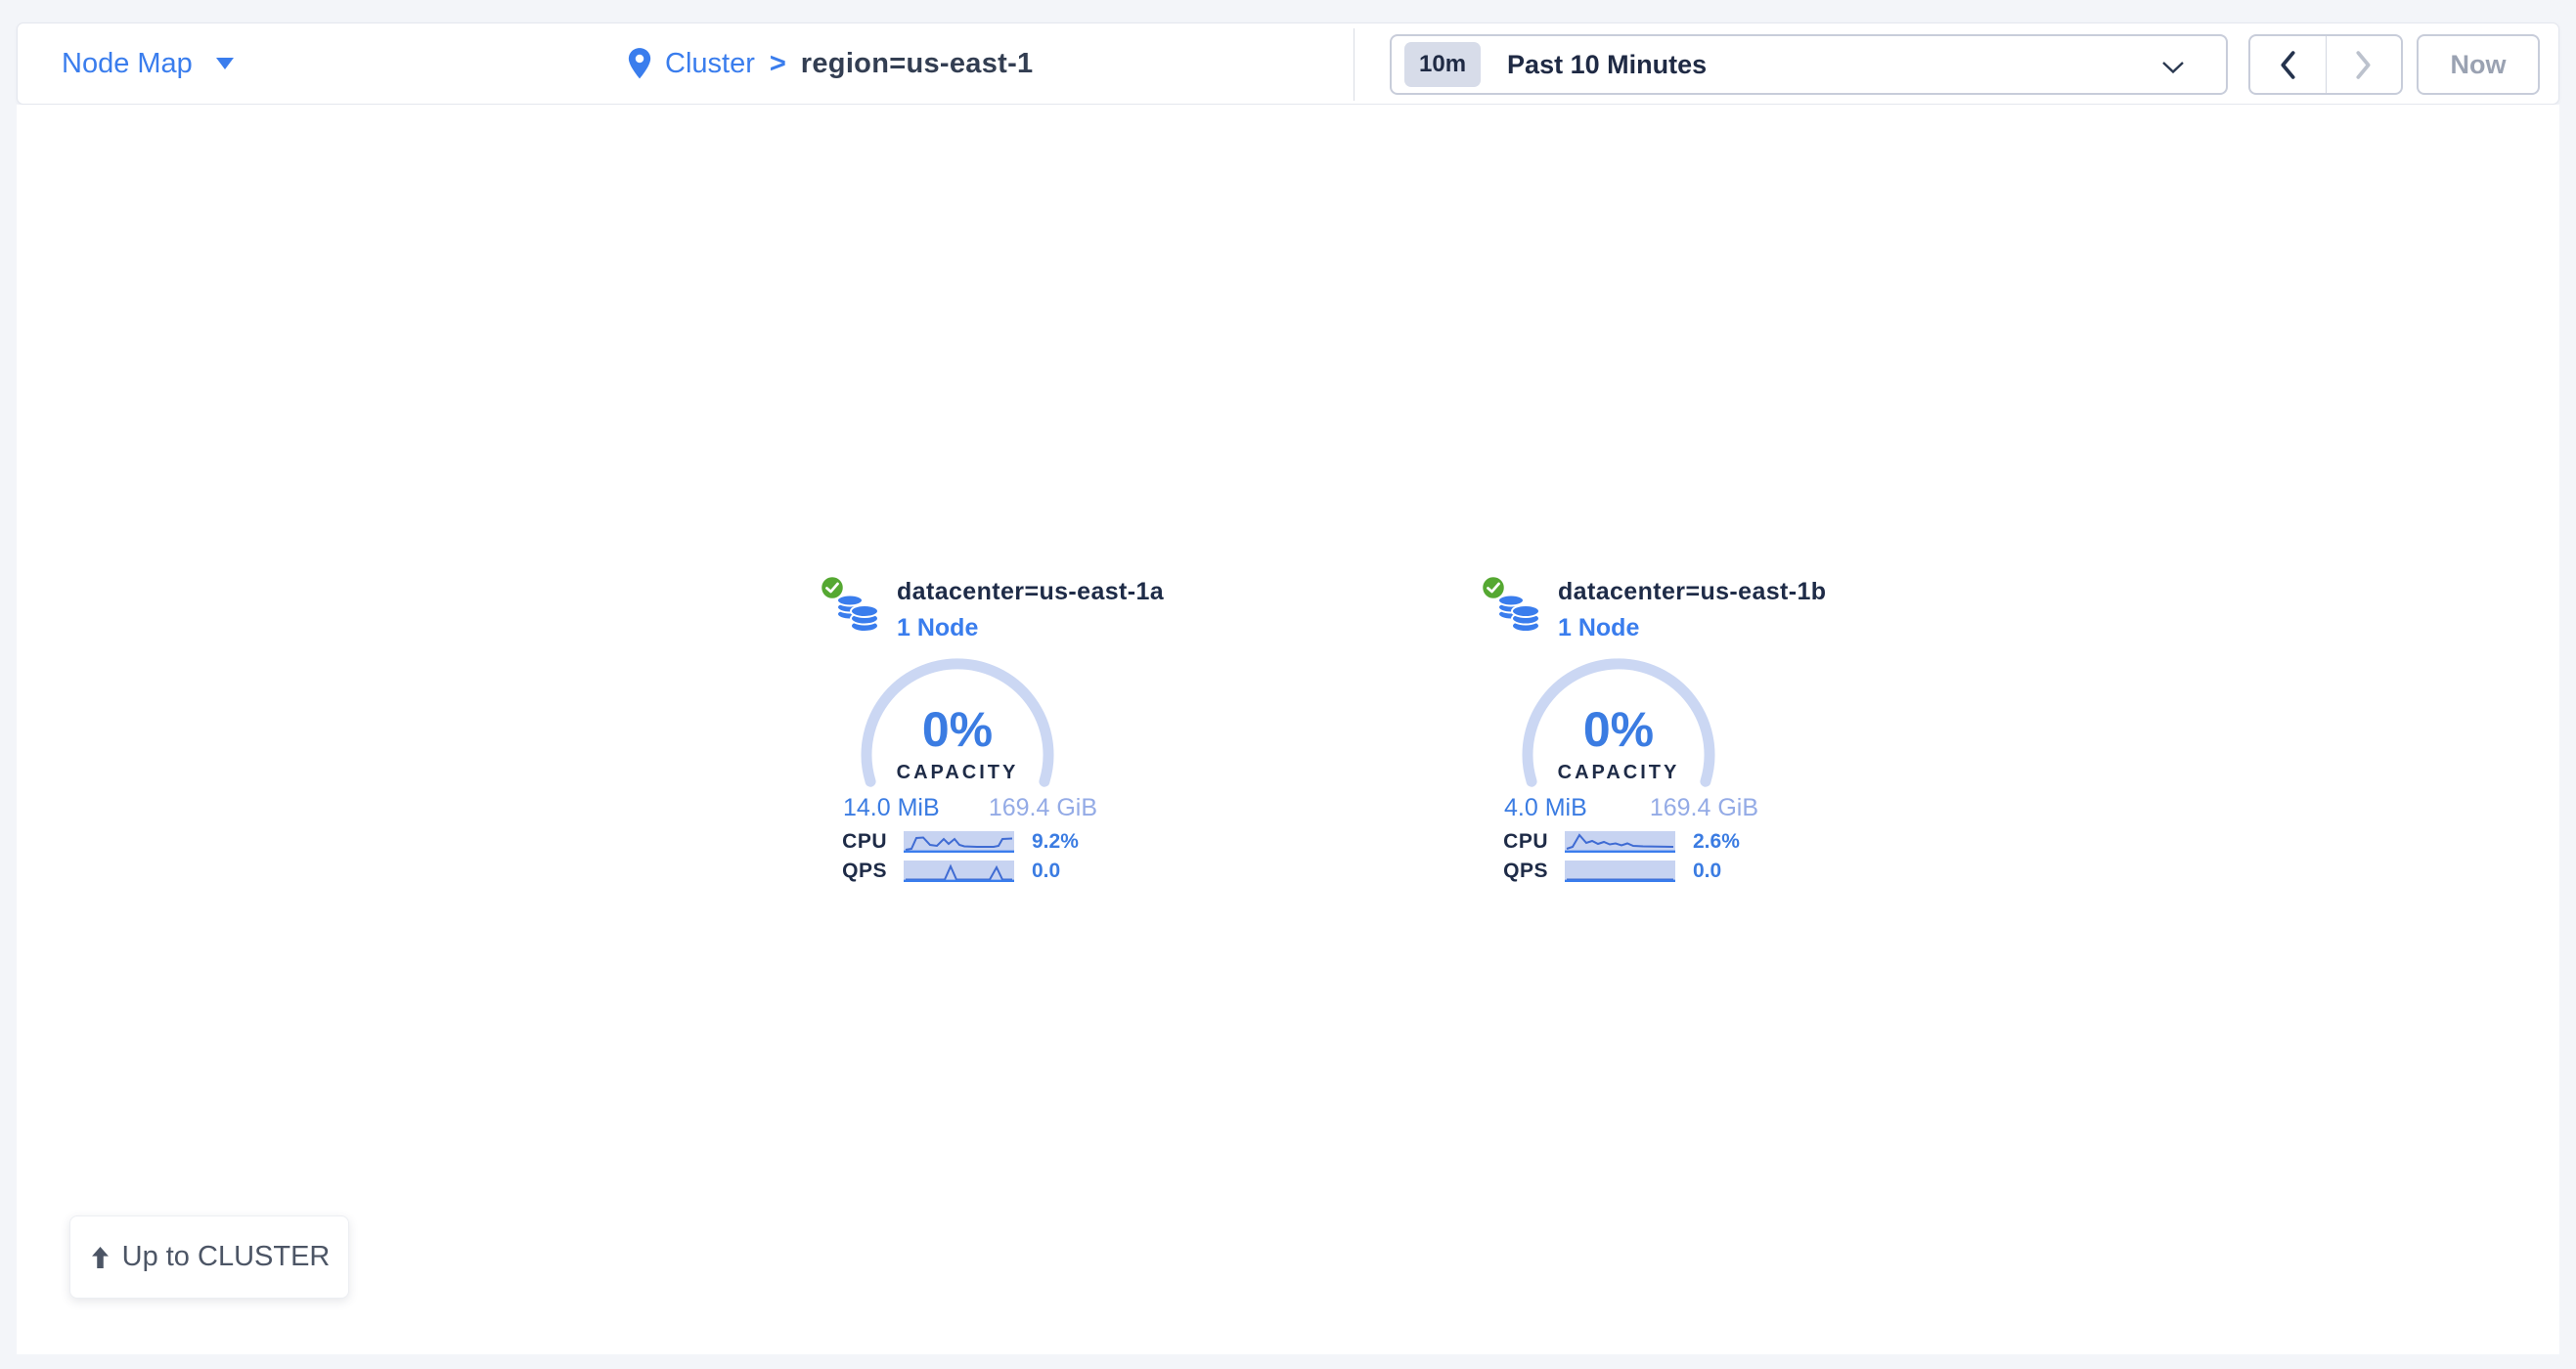  What do you see at coordinates (891, 808) in the screenshot?
I see `capacity-used: 14.0 MiB` at bounding box center [891, 808].